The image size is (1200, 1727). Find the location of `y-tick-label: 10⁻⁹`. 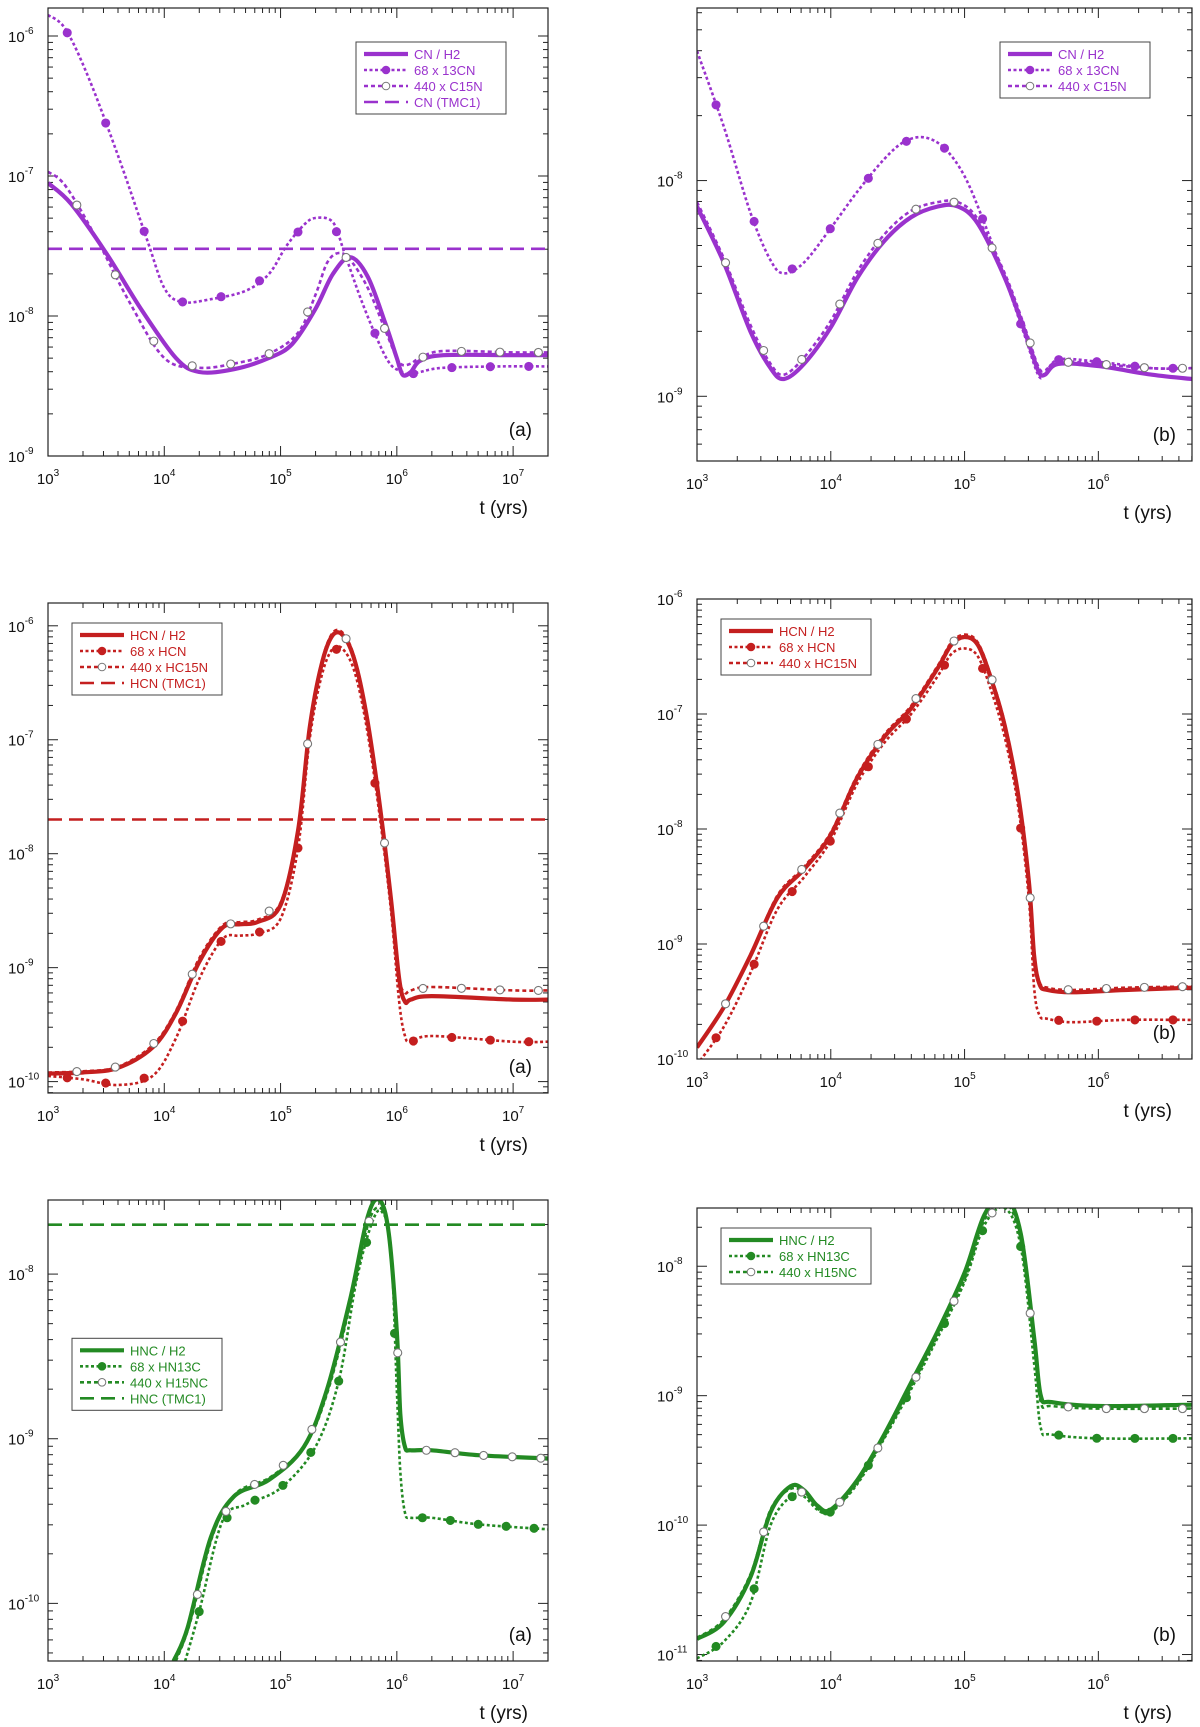

y-tick-label: 10⁻⁹ is located at coordinates (670, 944).